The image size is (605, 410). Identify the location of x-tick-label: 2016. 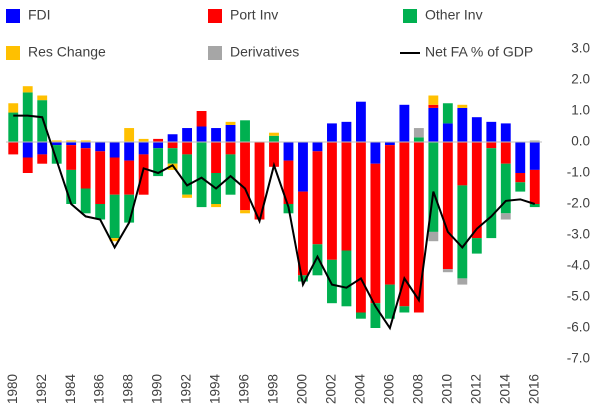
(533, 389).